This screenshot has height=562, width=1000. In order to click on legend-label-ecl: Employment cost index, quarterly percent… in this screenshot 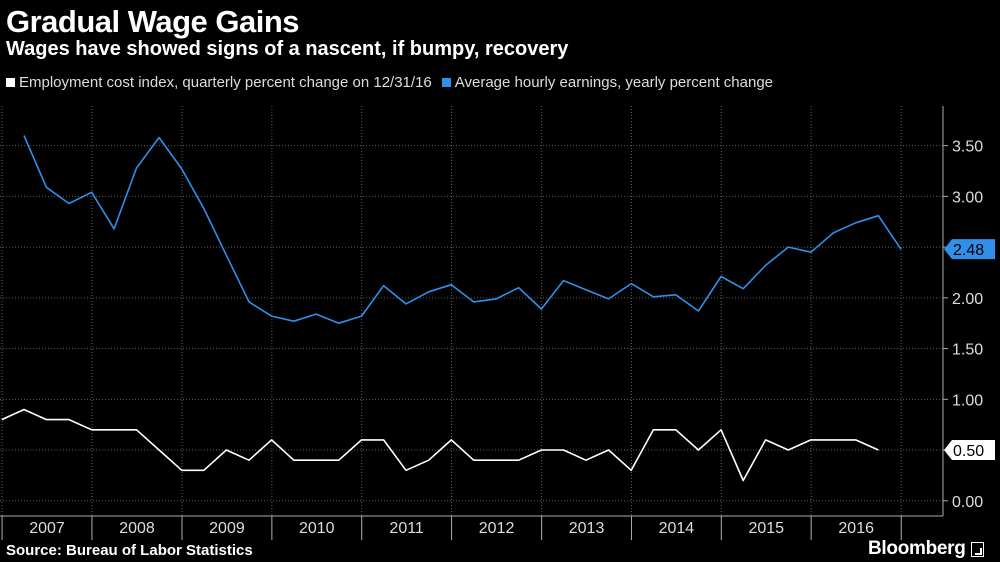, I will do `click(225, 82)`.